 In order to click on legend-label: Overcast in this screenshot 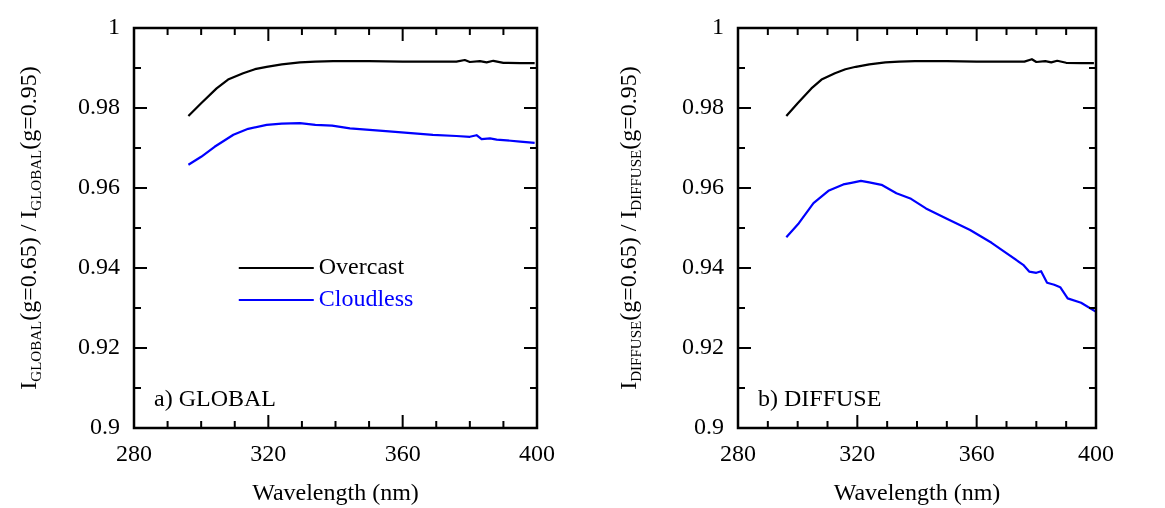, I will do `click(361, 266)`.